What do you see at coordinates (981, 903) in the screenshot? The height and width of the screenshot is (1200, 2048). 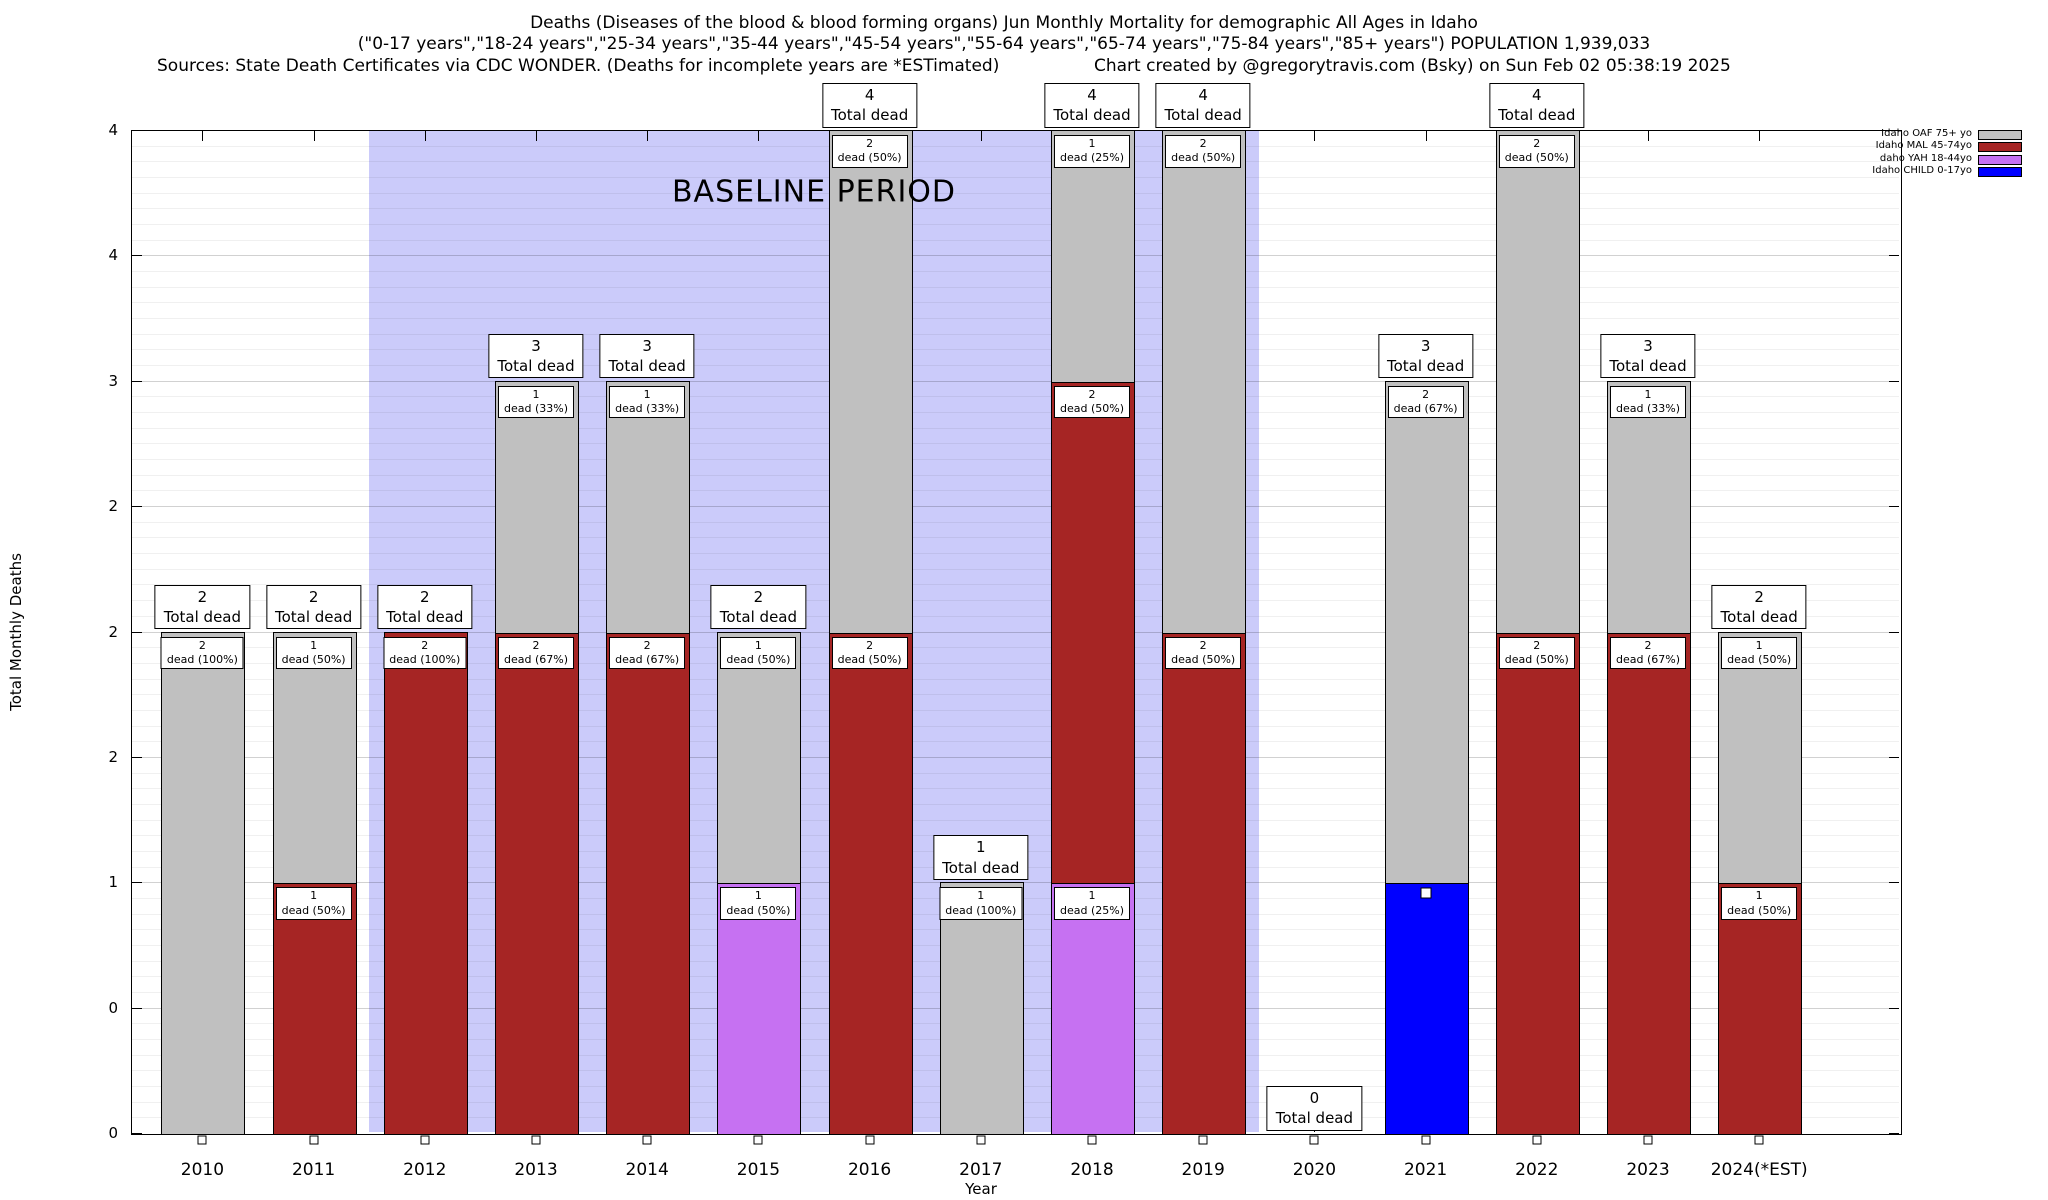 I see `segment-death-label: 1 dead (100%)` at bounding box center [981, 903].